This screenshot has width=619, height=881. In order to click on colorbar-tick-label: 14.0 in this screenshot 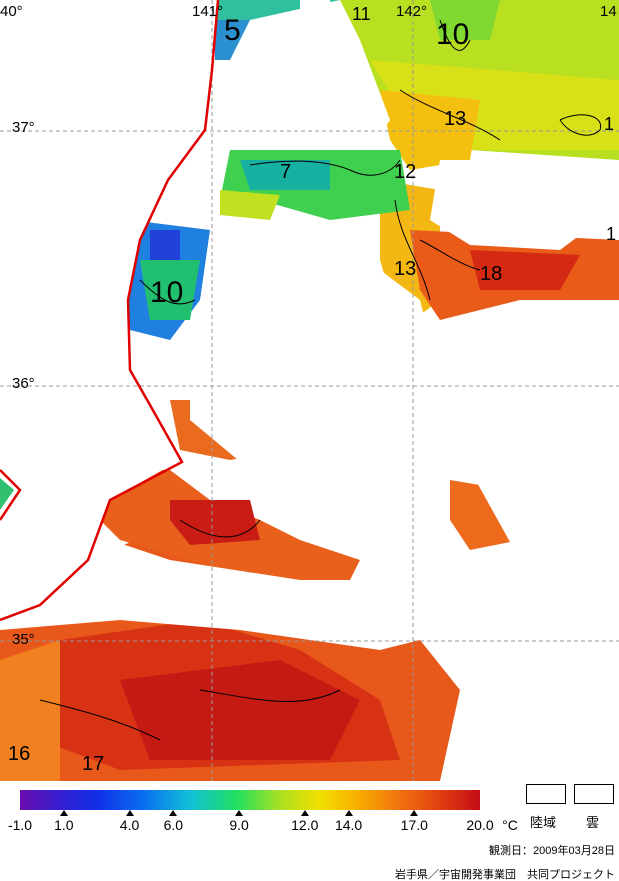, I will do `click(348, 825)`.